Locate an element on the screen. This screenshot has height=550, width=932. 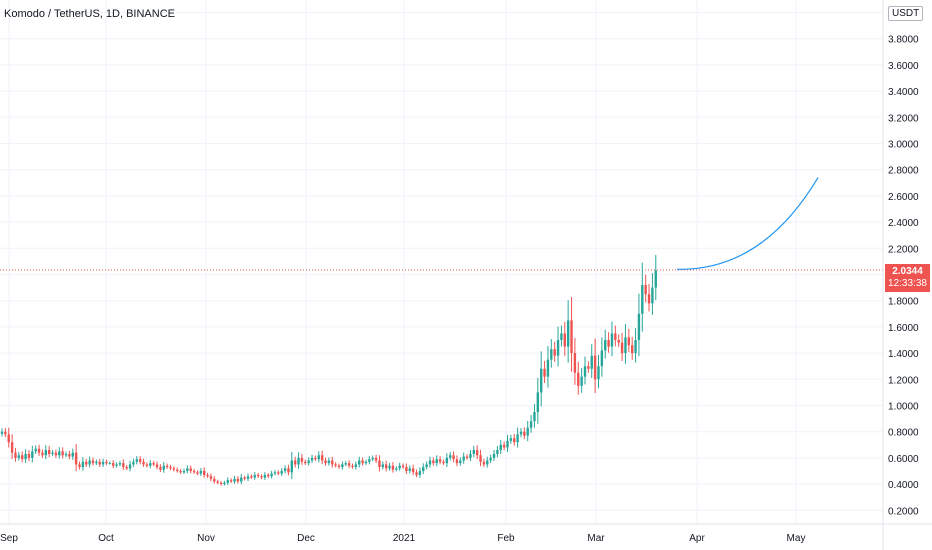
price-tick-label: 1.8000 is located at coordinates (903, 302).